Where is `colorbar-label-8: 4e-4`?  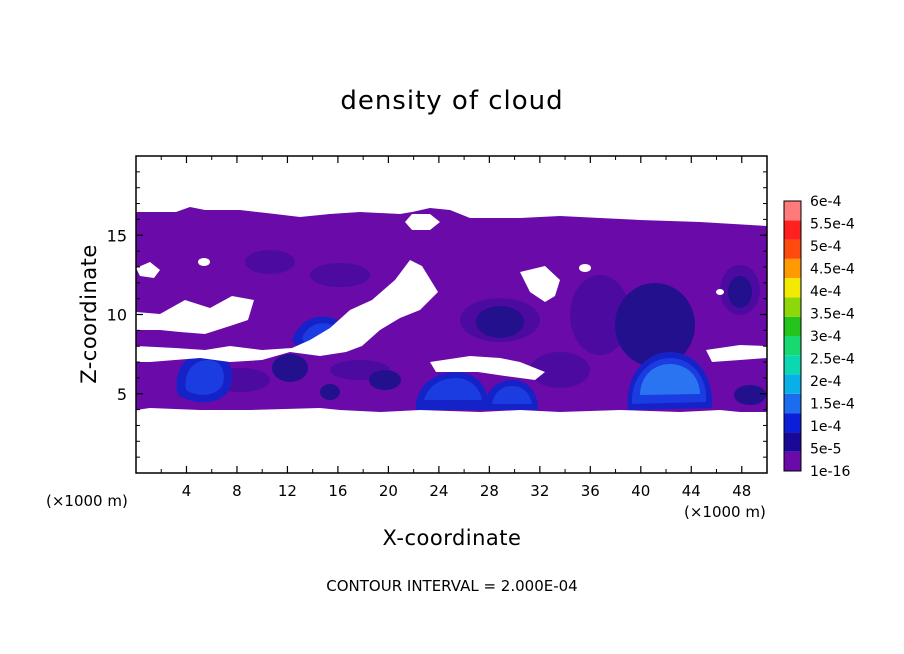
colorbar-label-8: 4e-4 is located at coordinates (826, 292).